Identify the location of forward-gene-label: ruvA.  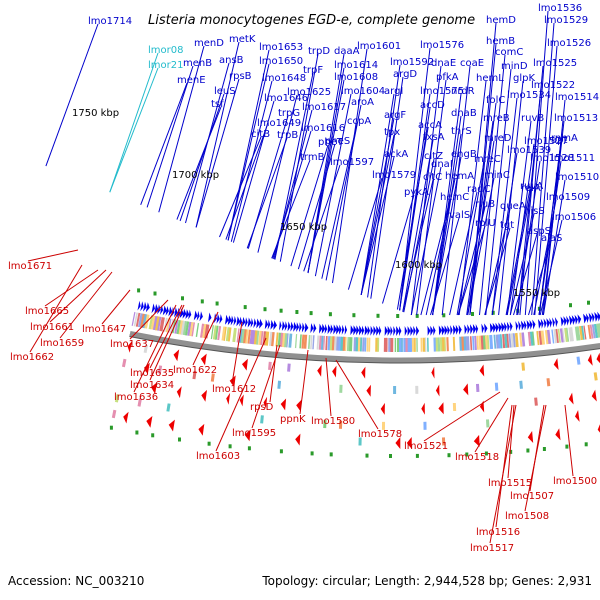
(531, 186).